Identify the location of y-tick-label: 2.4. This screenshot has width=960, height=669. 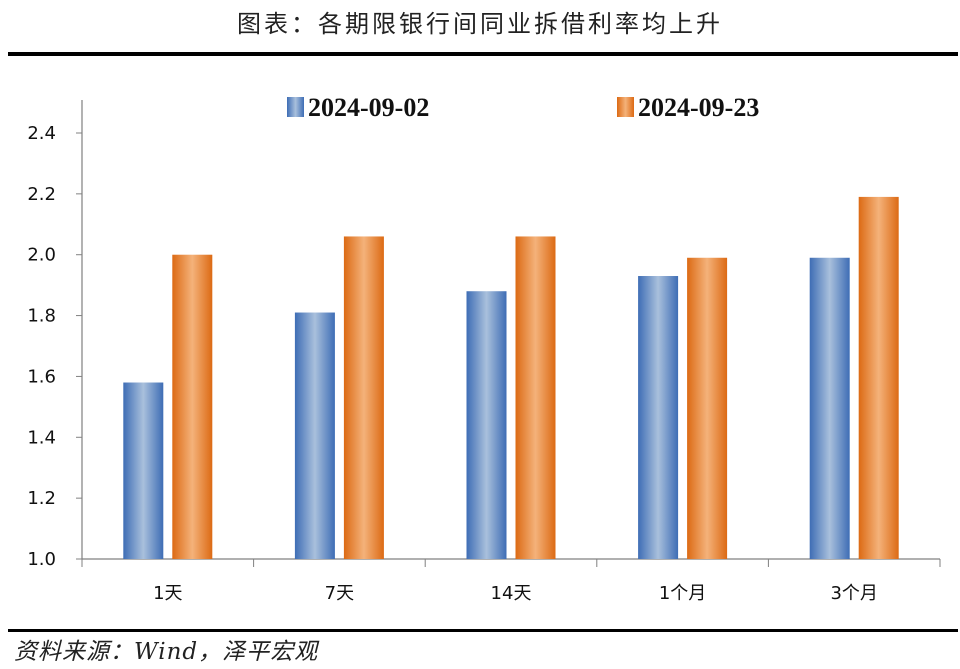
(41, 133).